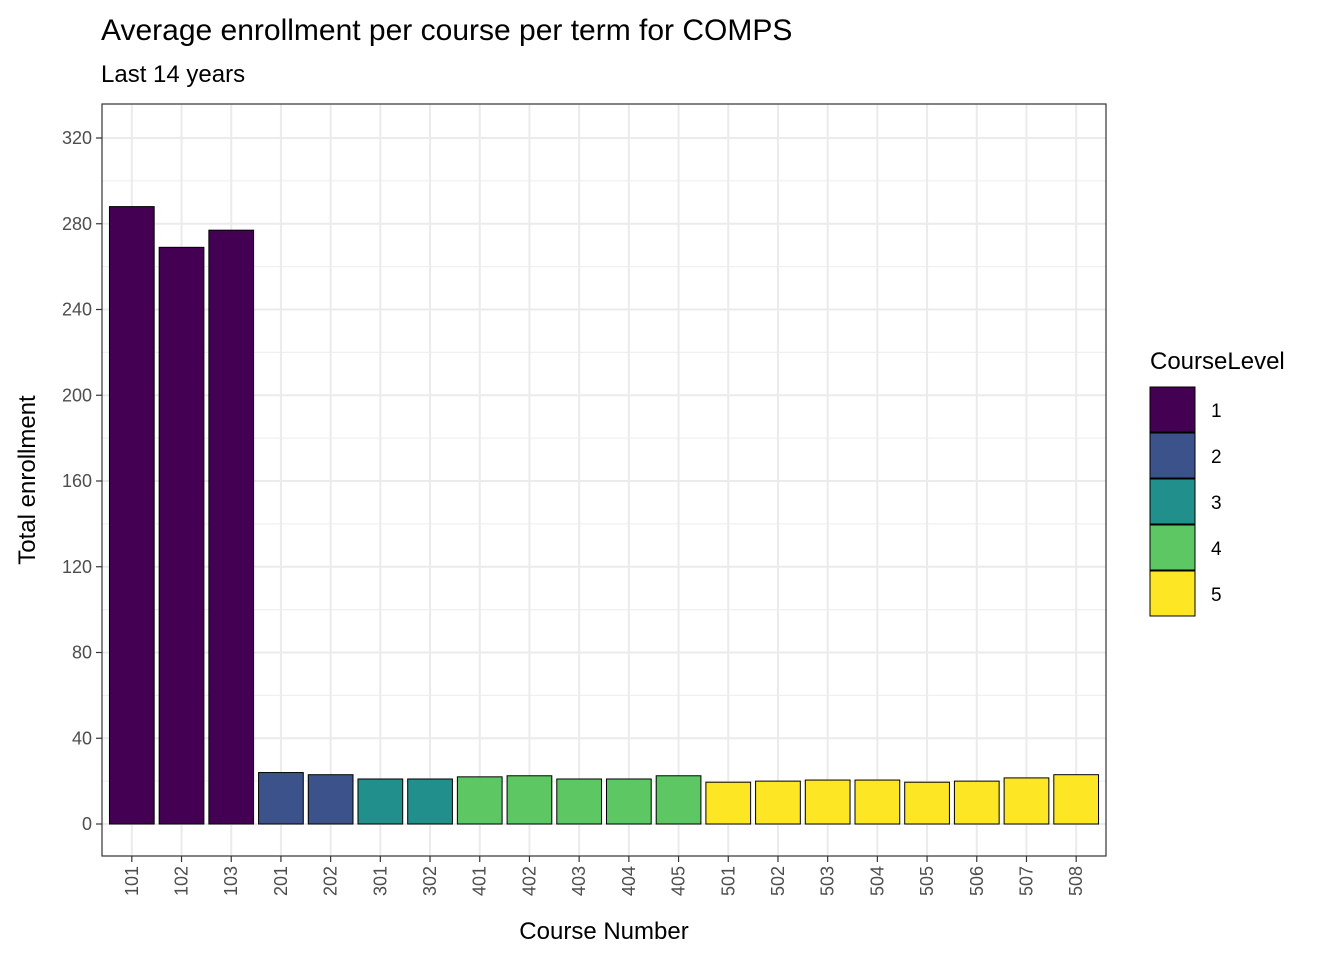 This screenshot has width=1344, height=960. Describe the element at coordinates (927, 881) in the screenshot. I see `x-tick-label: 505` at that location.